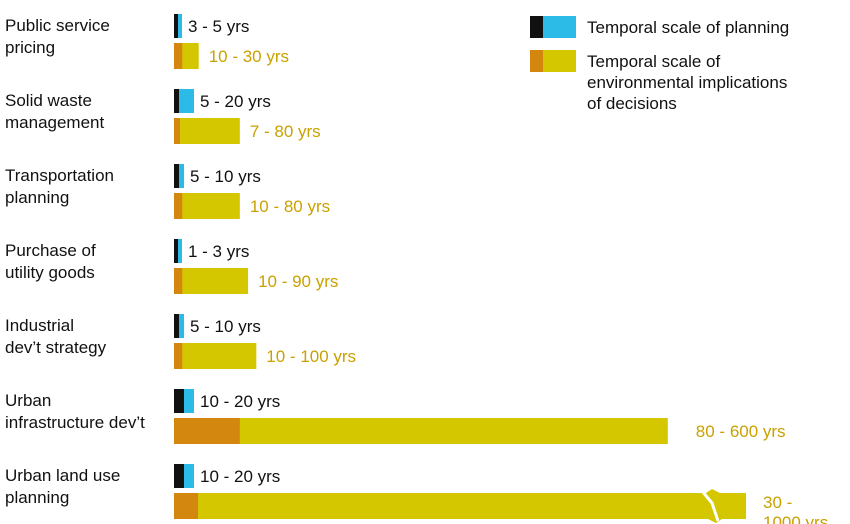 This screenshot has height=524, width=850. Describe the element at coordinates (311, 356) in the screenshot. I see `environmental-label: 10 - 100 yrs` at that location.